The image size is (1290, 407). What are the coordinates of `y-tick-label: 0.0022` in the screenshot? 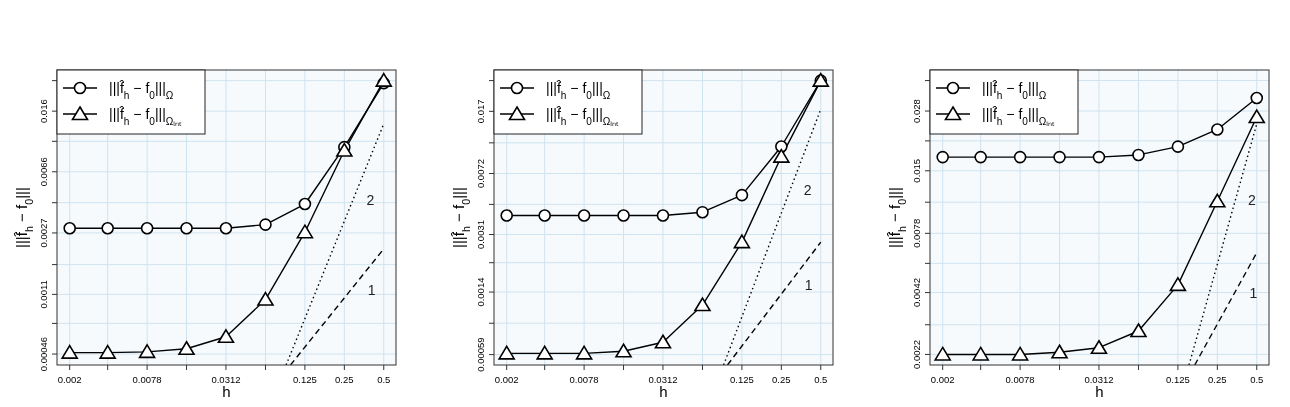 It's located at (916, 354).